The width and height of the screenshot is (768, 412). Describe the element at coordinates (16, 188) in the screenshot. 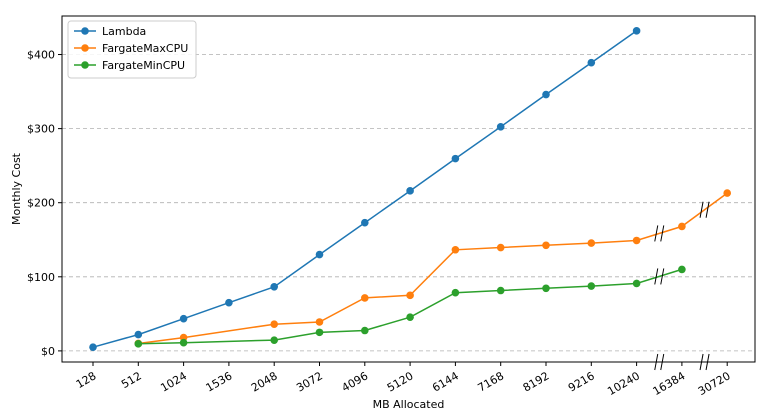

I see `y-axis-label: Monthly Cost` at that location.